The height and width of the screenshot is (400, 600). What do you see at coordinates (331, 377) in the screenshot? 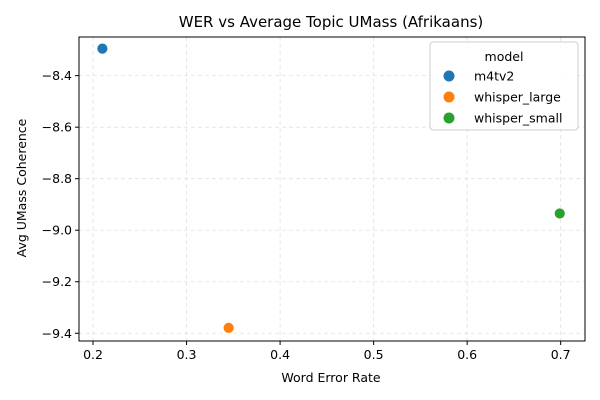
I see `x-axis-label: Word Error Rate` at bounding box center [331, 377].